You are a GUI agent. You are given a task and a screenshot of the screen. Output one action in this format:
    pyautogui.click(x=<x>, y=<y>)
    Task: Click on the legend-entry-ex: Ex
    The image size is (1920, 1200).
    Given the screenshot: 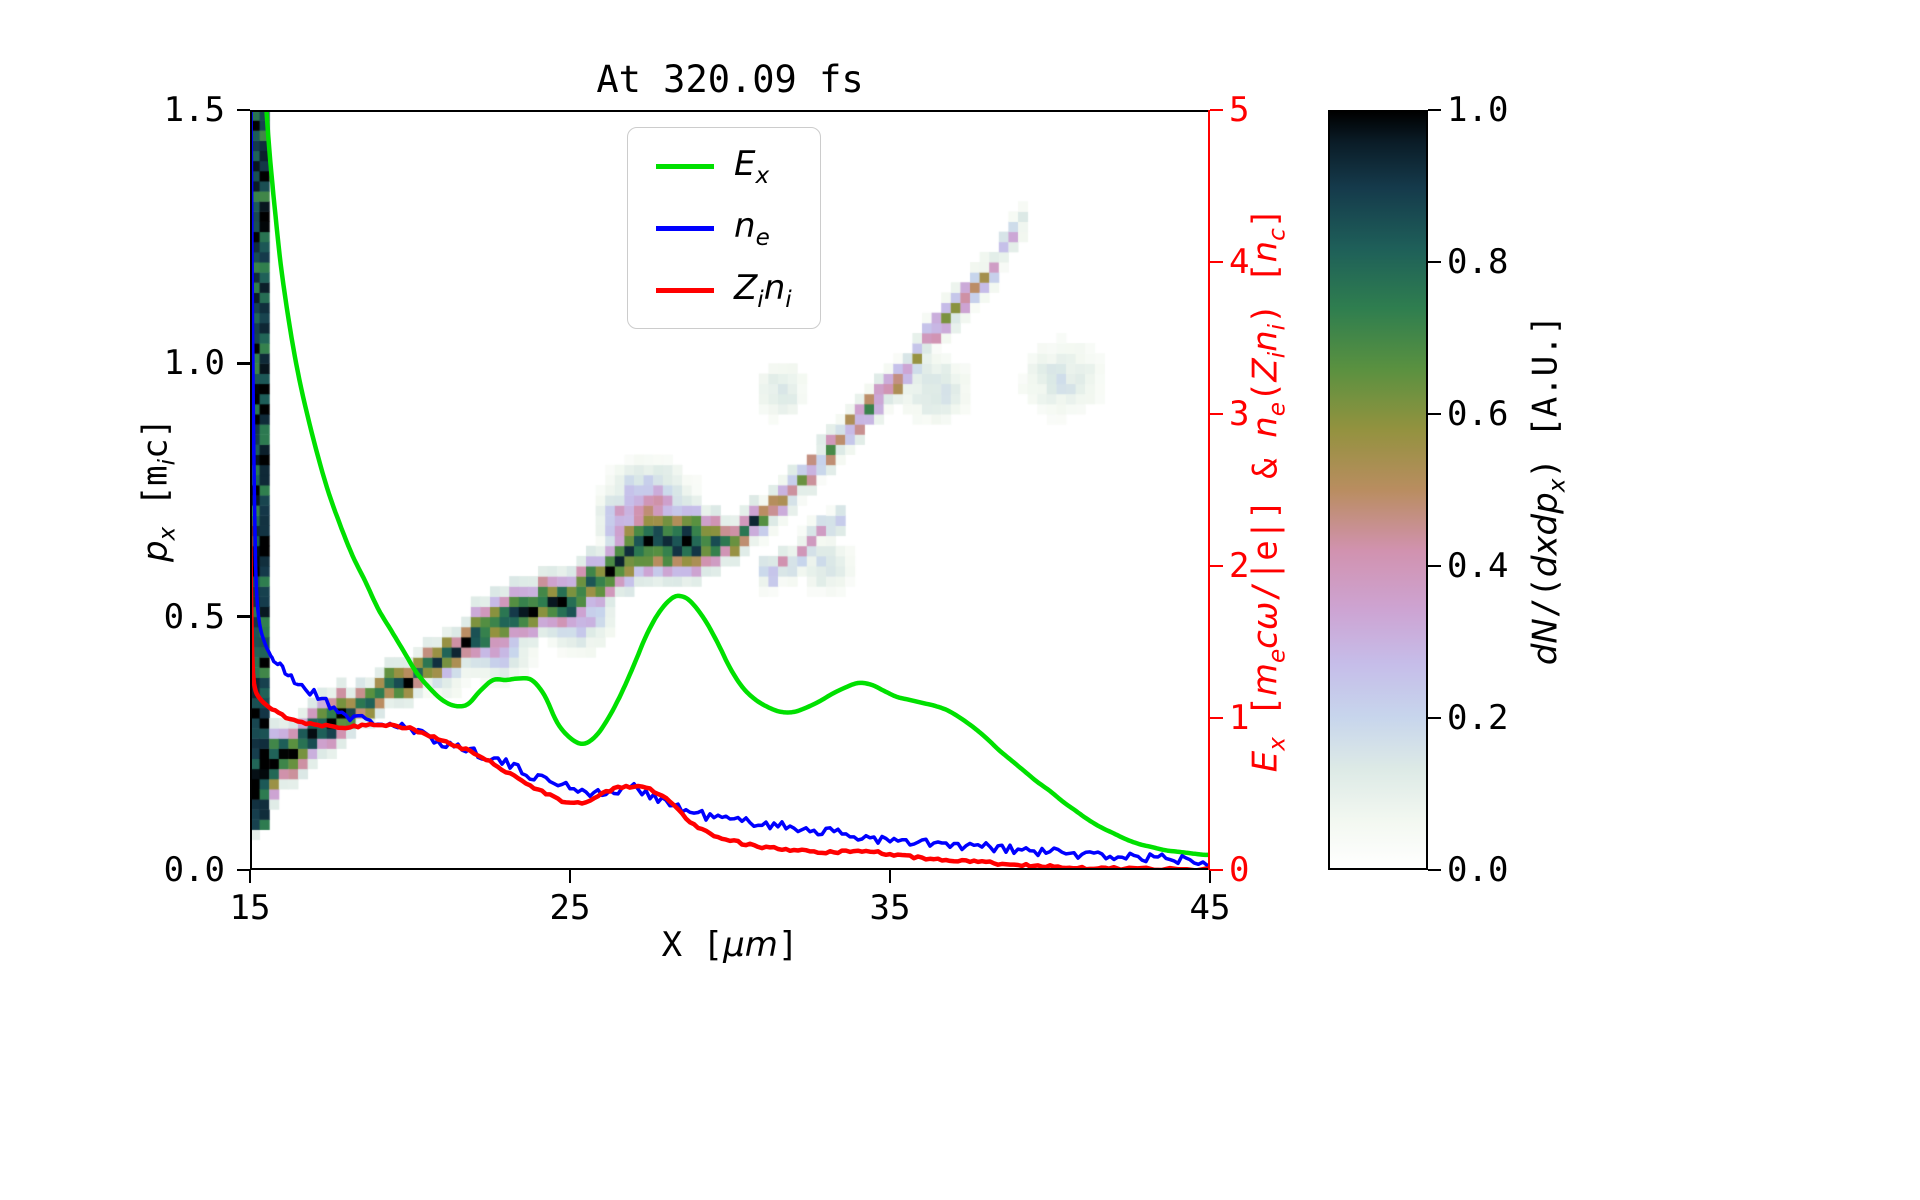 What is the action you would take?
    pyautogui.click(x=724, y=166)
    